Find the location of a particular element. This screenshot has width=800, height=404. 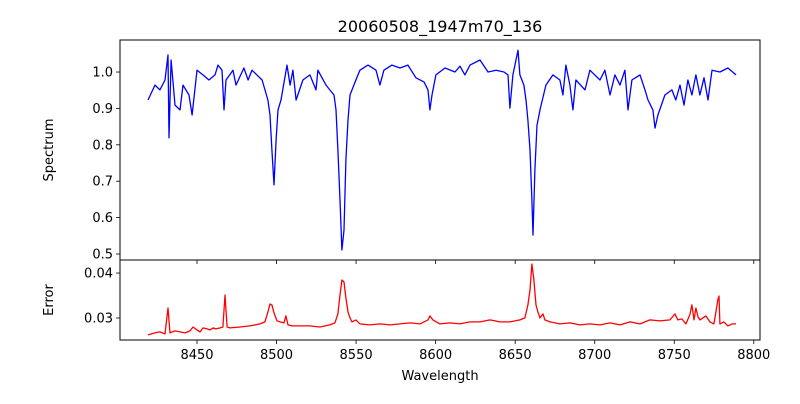

x-tick-label: 8550 is located at coordinates (356, 355).